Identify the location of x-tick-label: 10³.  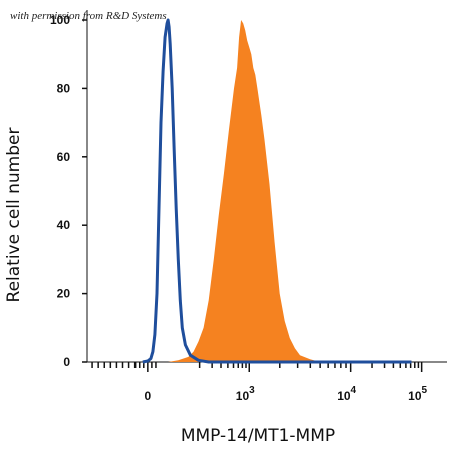
(245, 394).